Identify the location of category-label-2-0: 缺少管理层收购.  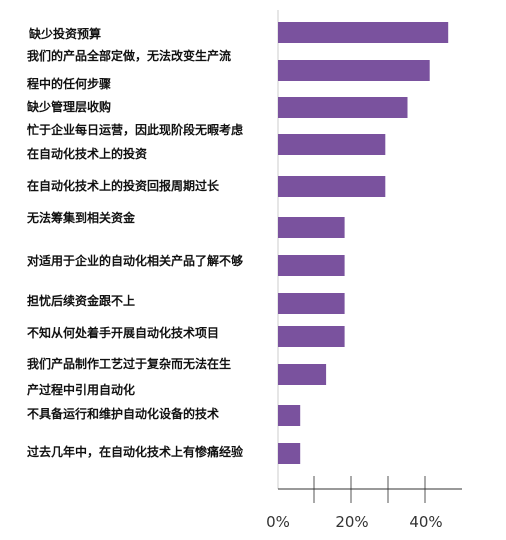
(69, 107).